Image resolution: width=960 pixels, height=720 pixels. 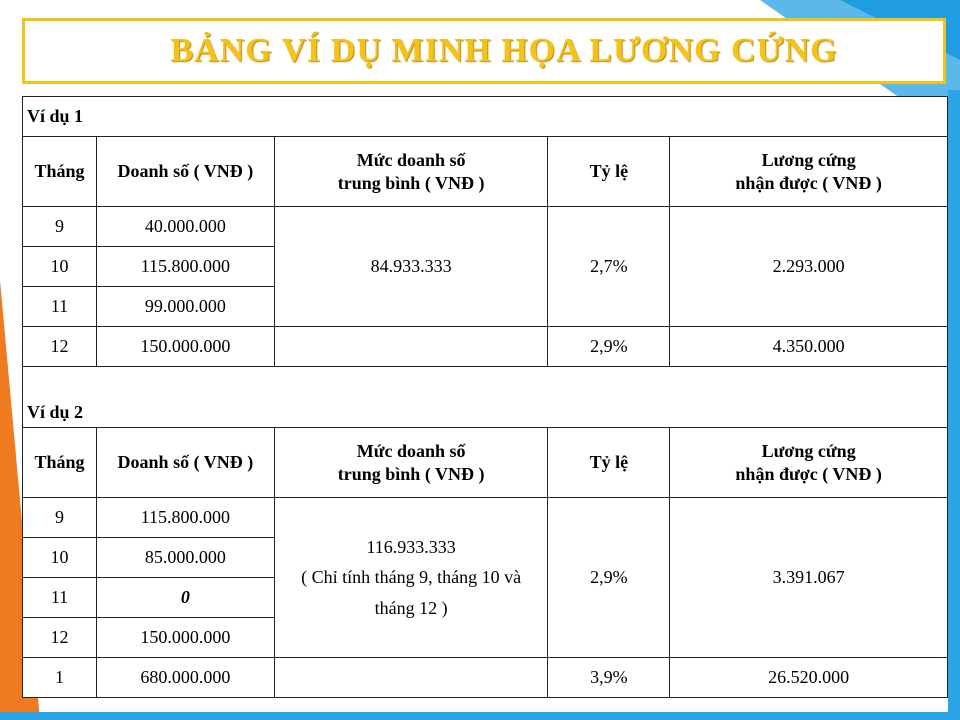 What do you see at coordinates (485, 557) in the screenshot?
I see `table-row: 10 85.000.000` at bounding box center [485, 557].